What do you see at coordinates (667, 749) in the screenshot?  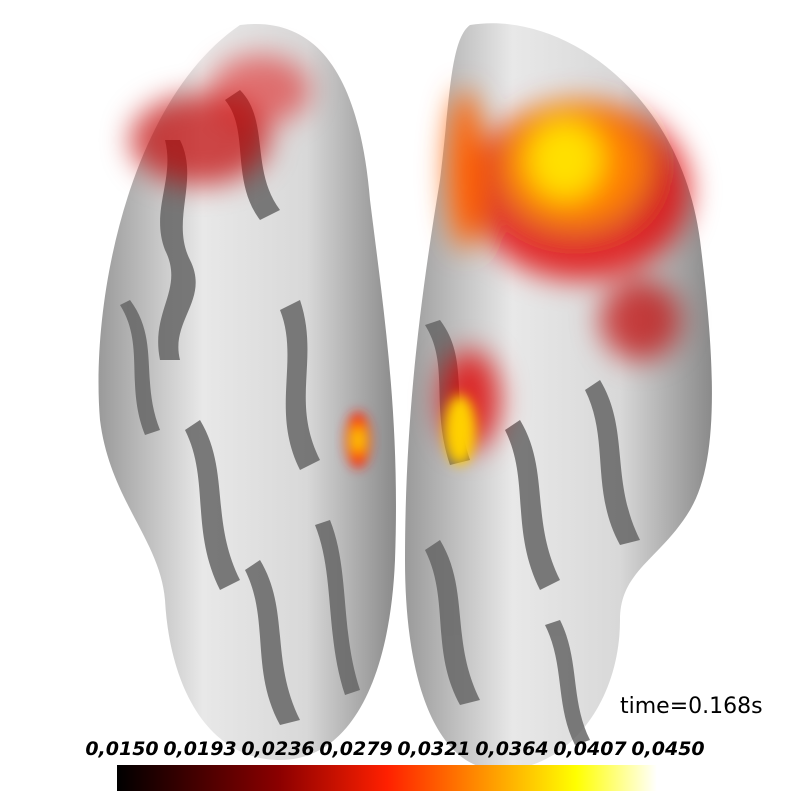 I see `colorbar-tick-label: 0,0450` at bounding box center [667, 749].